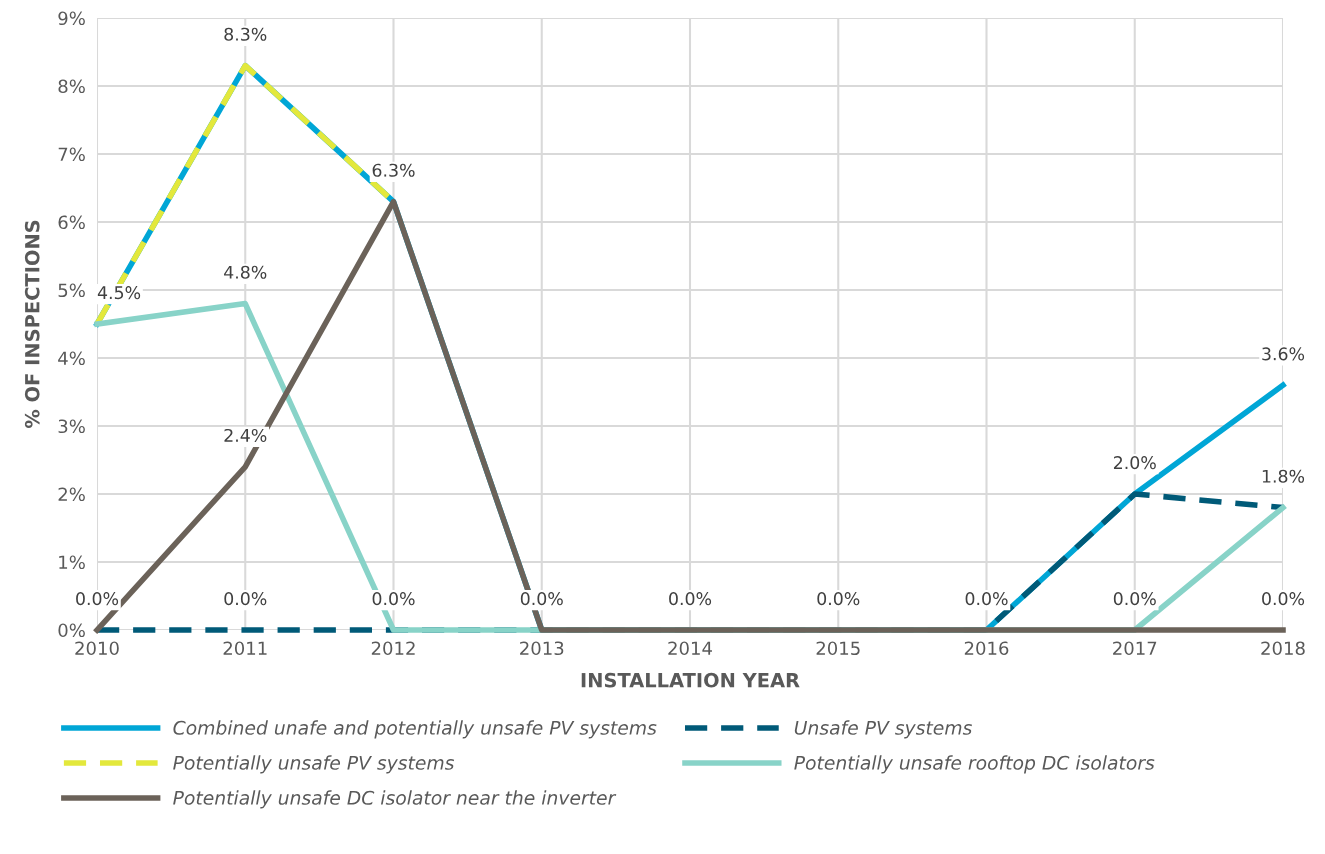  Describe the element at coordinates (71, 358) in the screenshot. I see `y-tick-label: 4%` at that location.